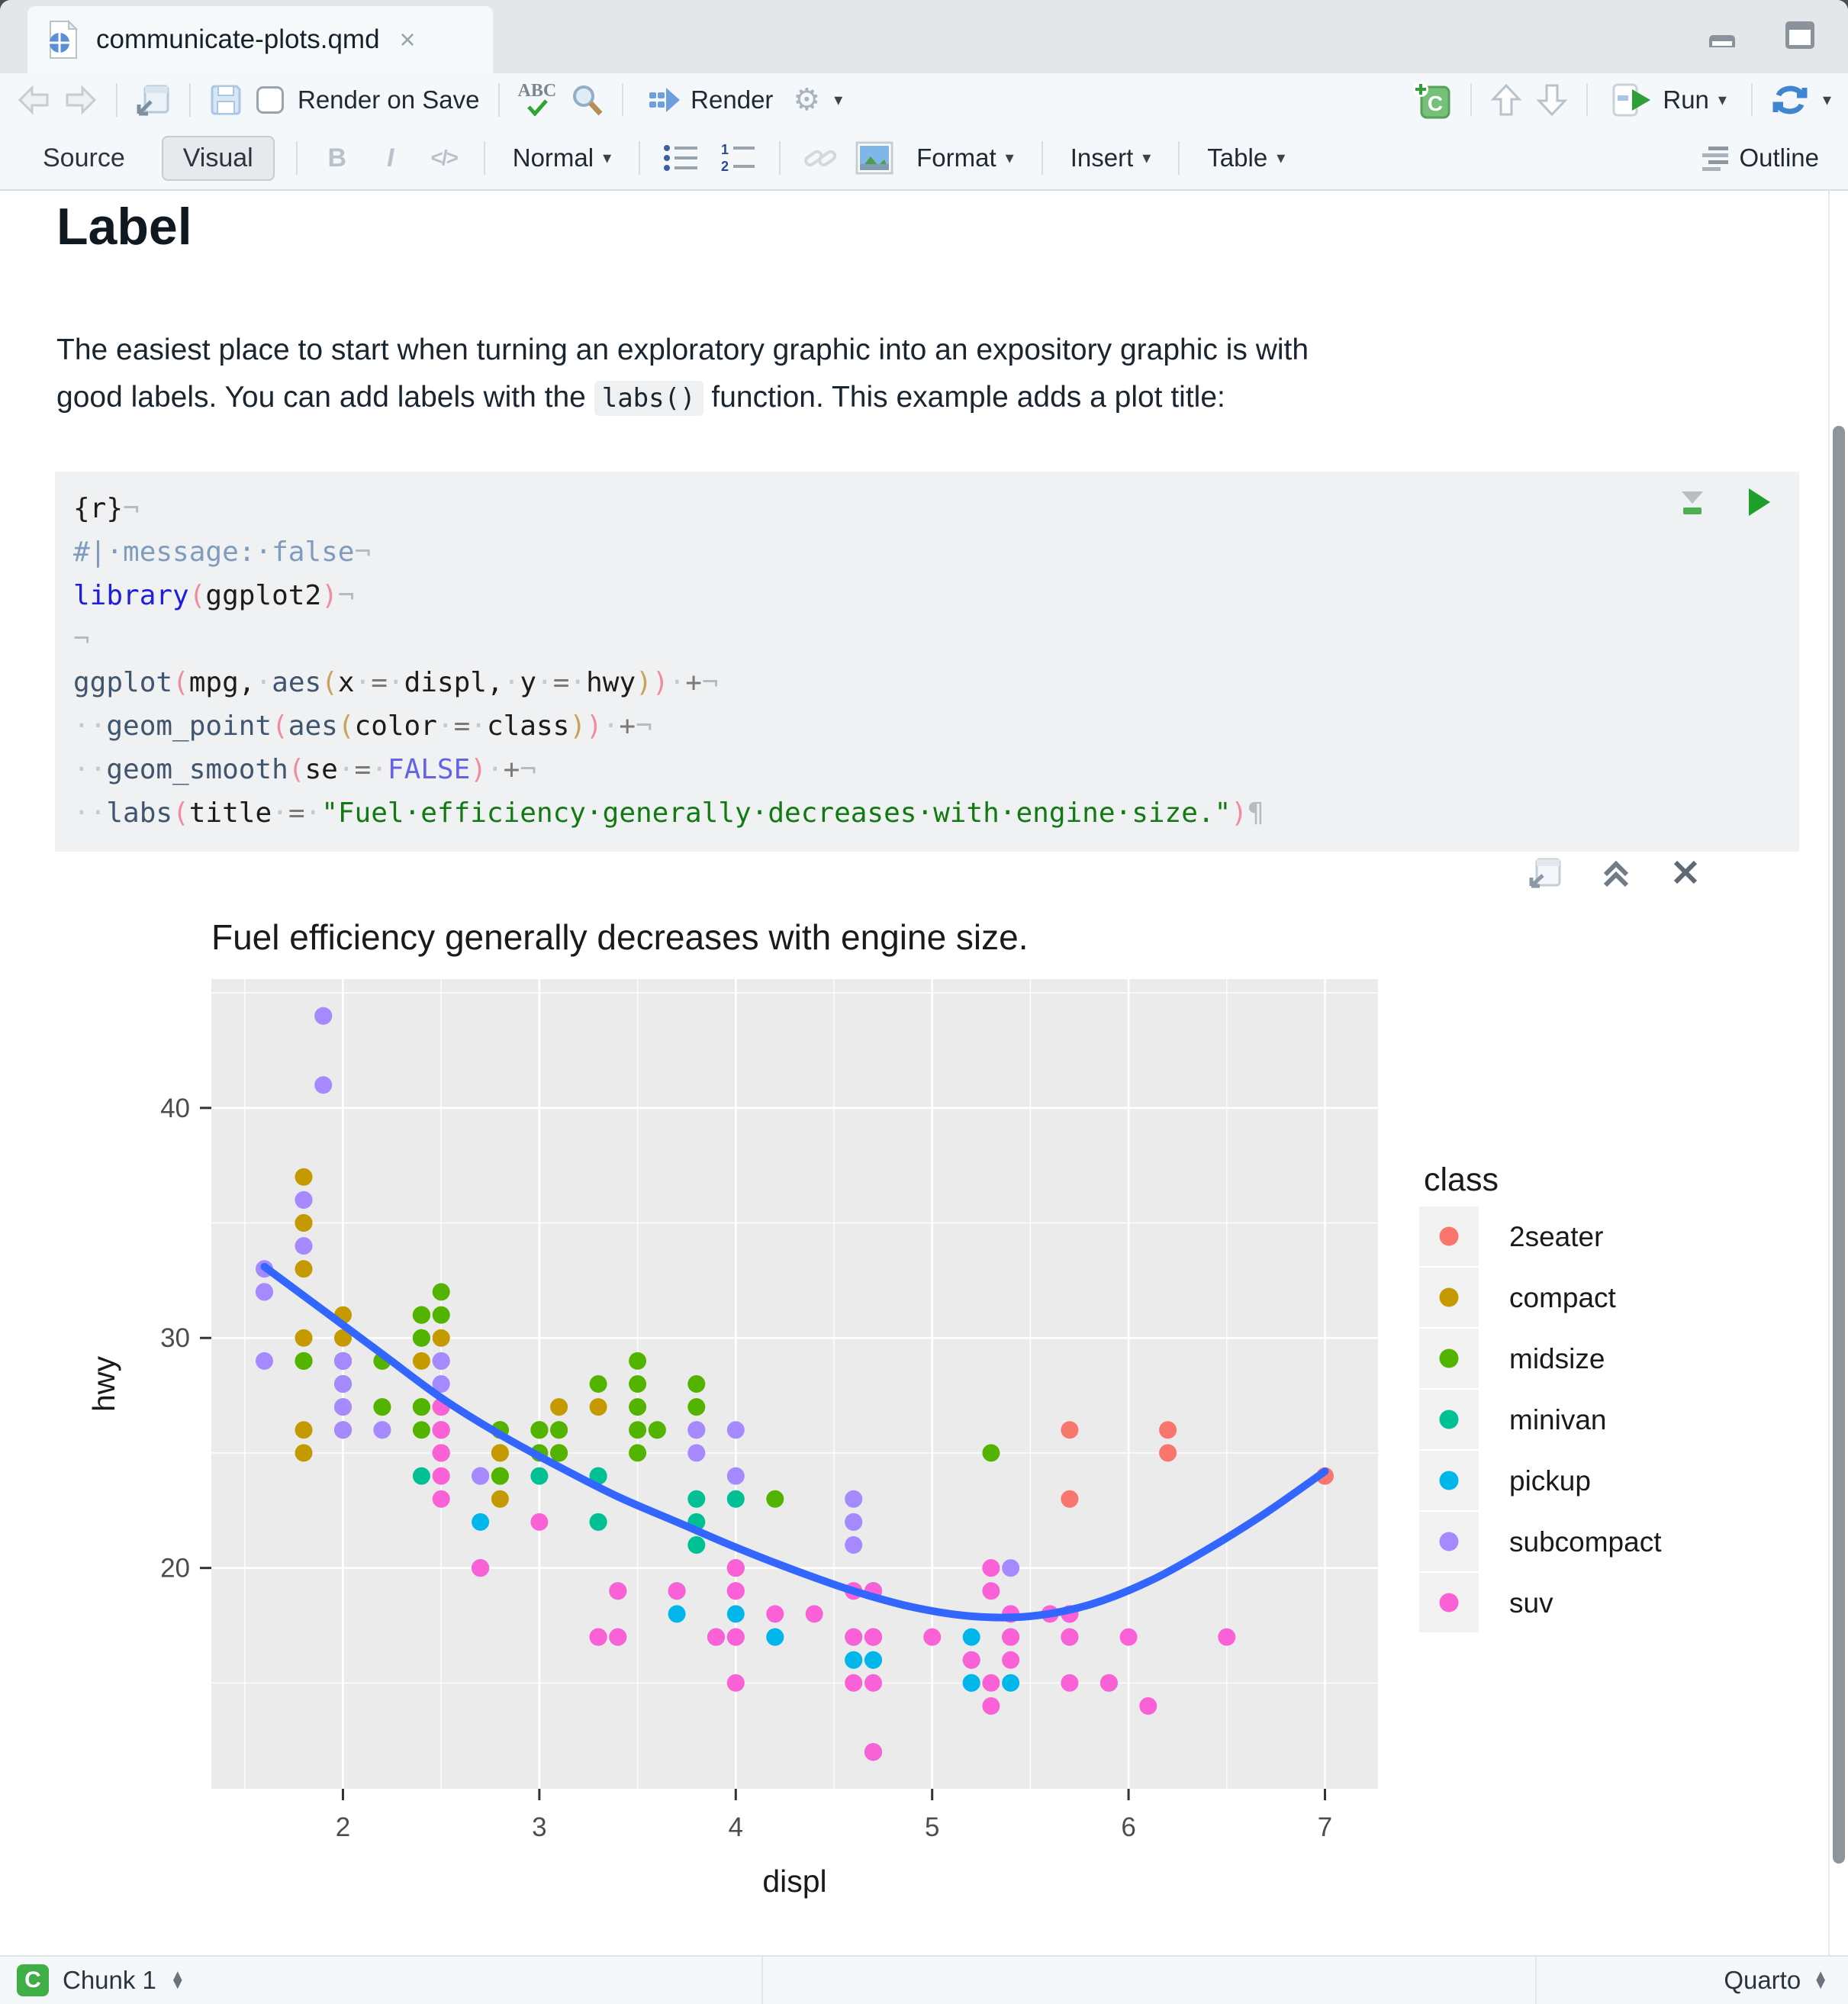 The width and height of the screenshot is (1848, 2004). I want to click on save-icon, so click(226, 100).